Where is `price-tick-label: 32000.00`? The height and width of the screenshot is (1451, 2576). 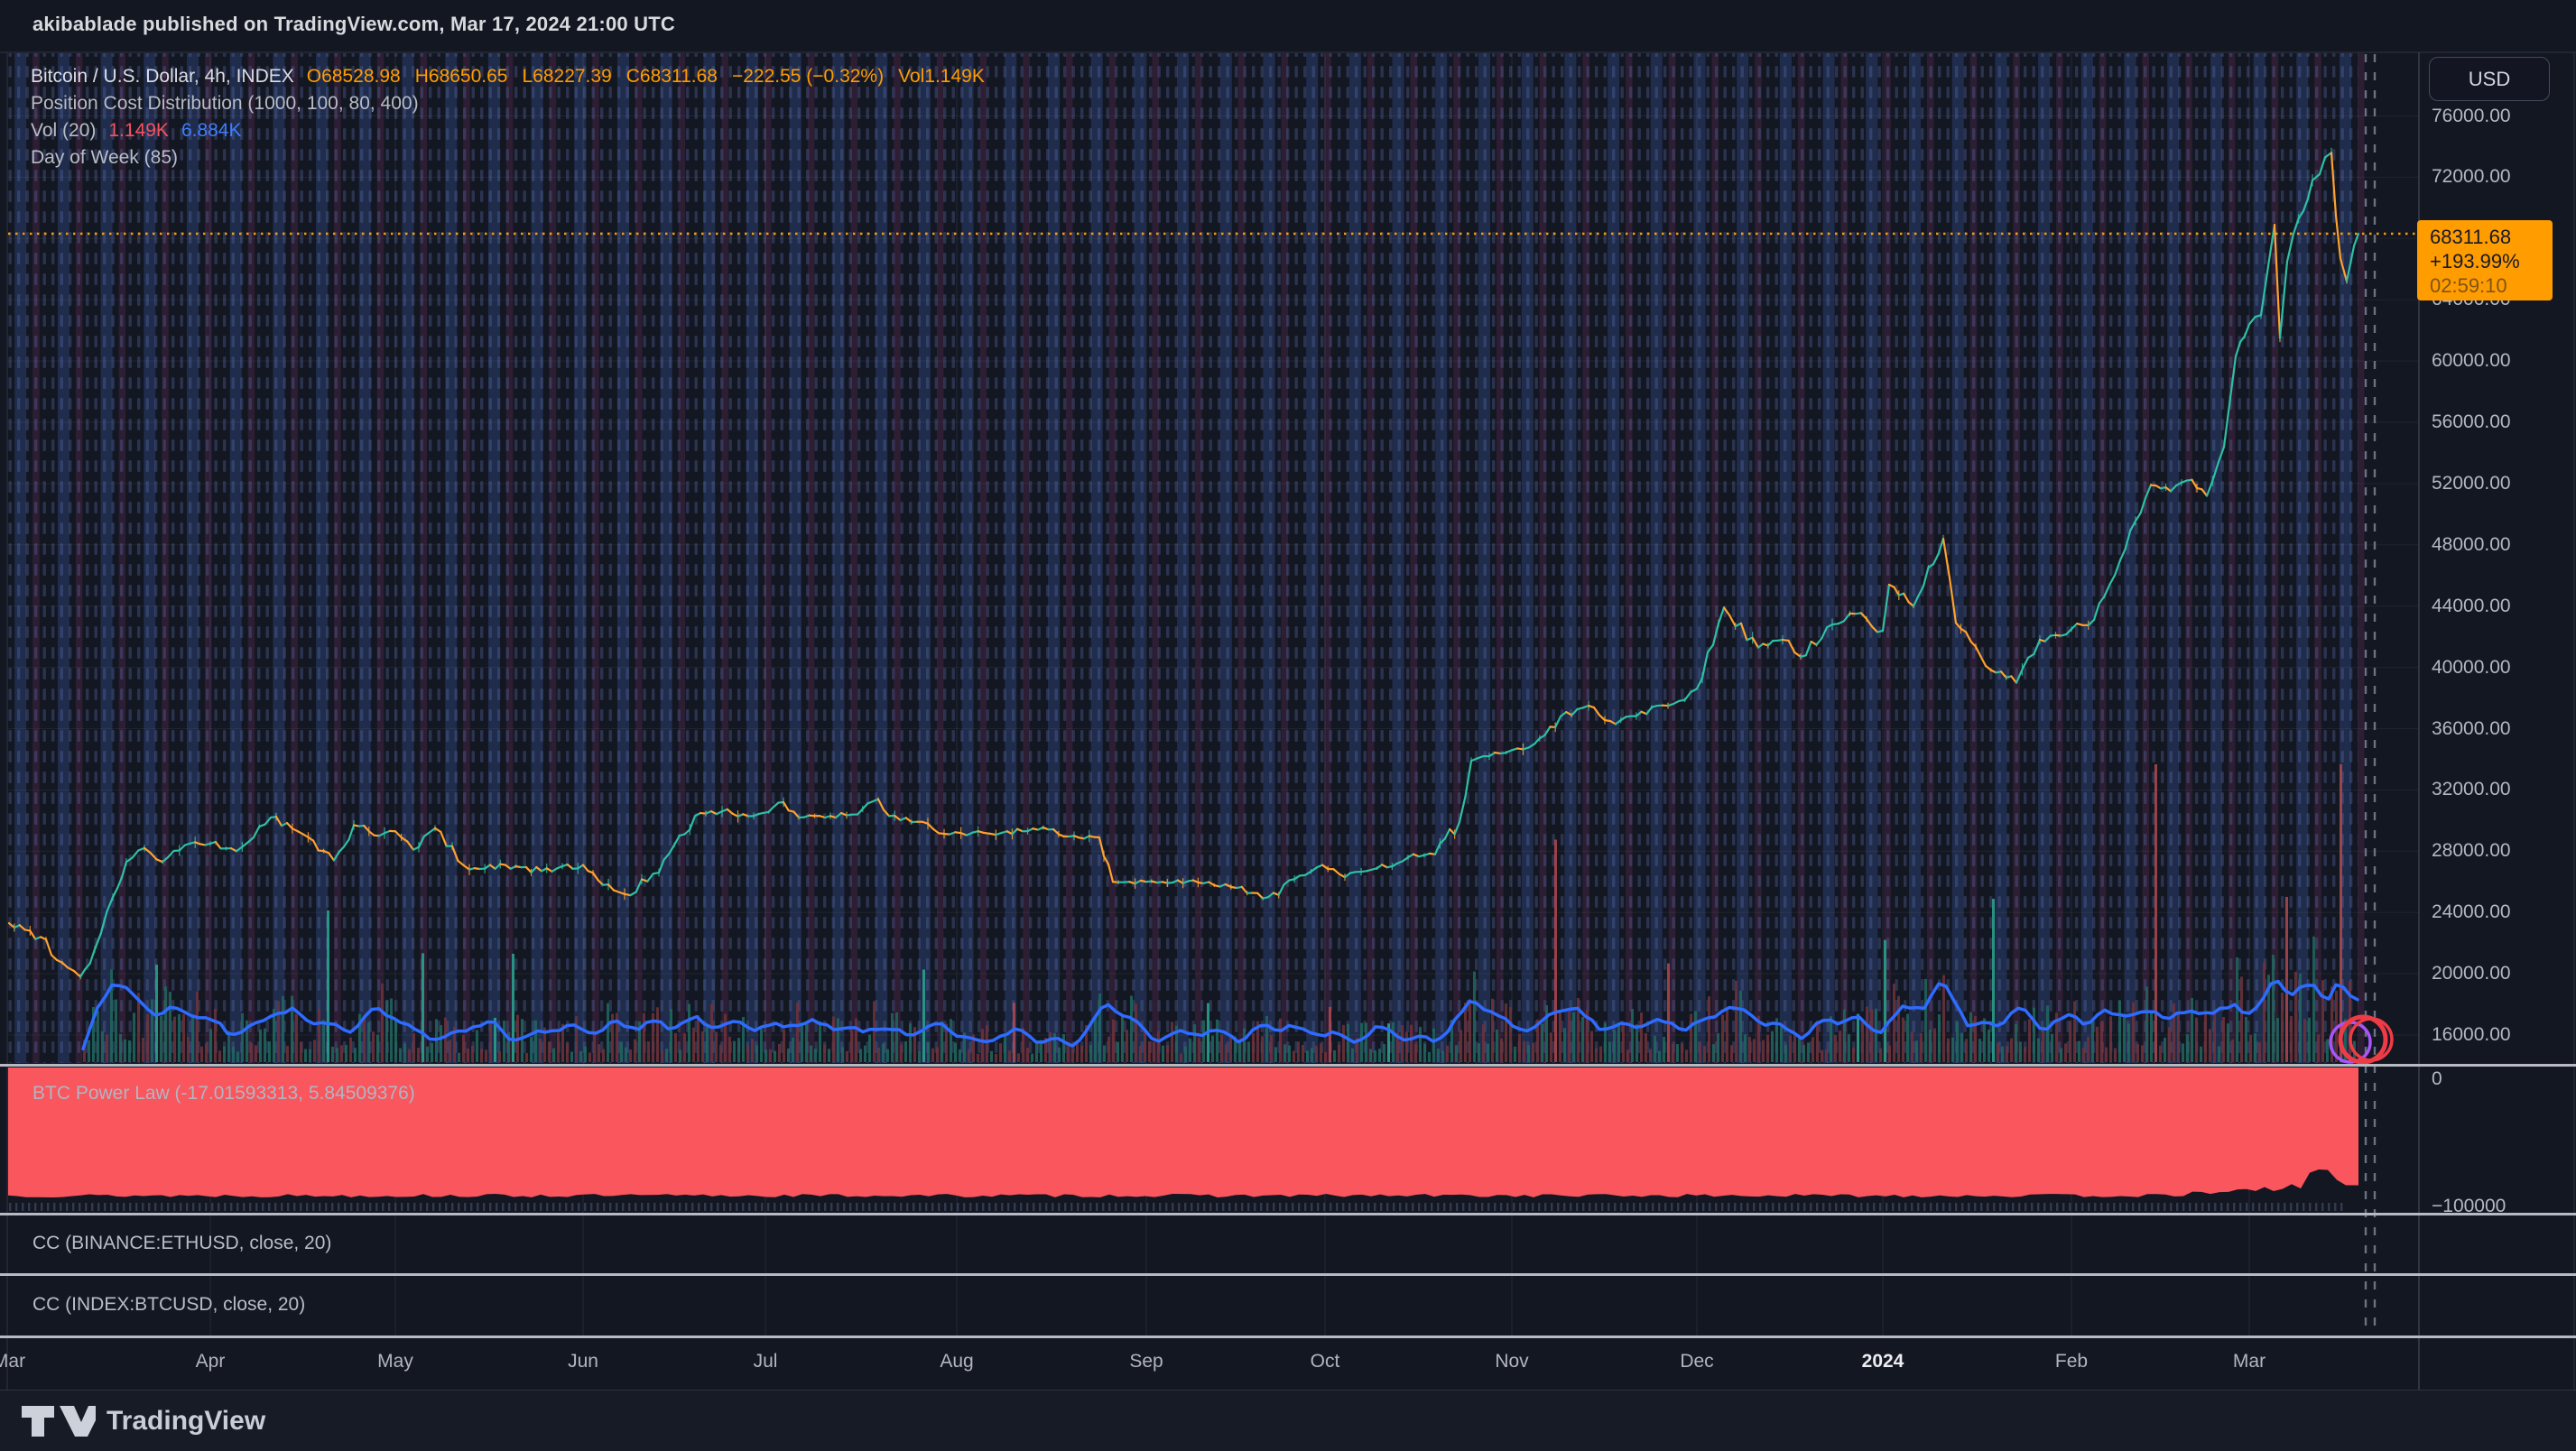 price-tick-label: 32000.00 is located at coordinates (2471, 789).